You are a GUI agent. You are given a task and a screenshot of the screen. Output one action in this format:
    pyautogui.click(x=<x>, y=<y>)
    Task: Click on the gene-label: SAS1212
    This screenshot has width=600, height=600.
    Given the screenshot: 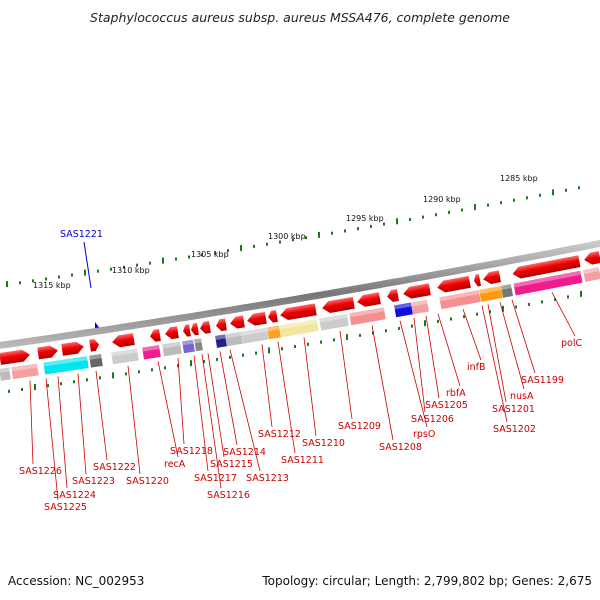 What is the action you would take?
    pyautogui.click(x=279, y=434)
    